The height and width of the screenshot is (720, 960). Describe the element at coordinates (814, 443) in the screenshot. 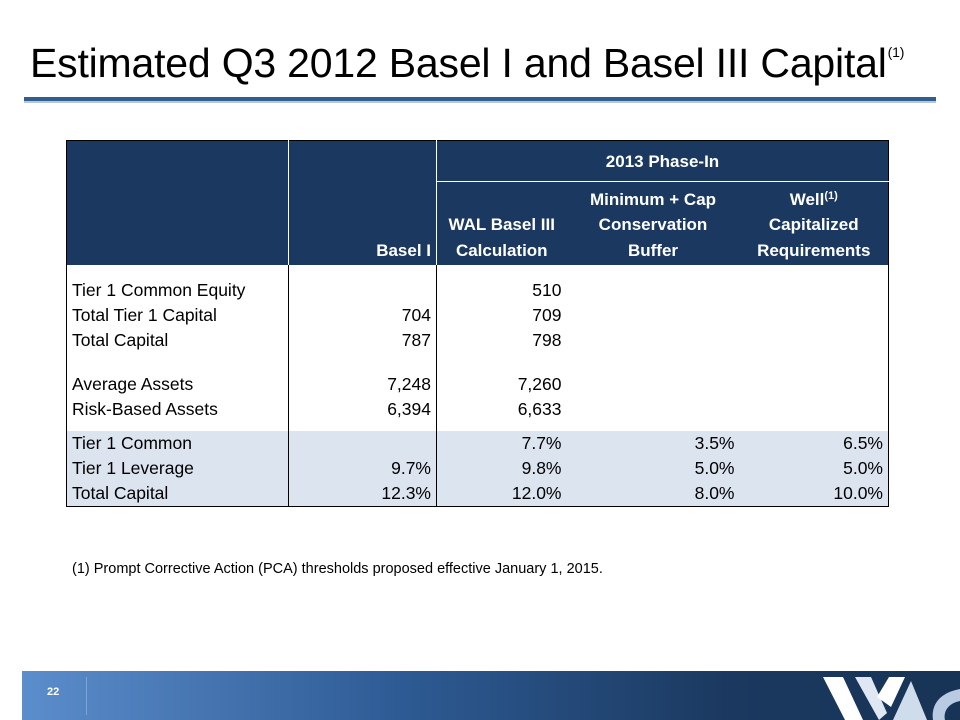

I see `cell-well: 6.5%` at that location.